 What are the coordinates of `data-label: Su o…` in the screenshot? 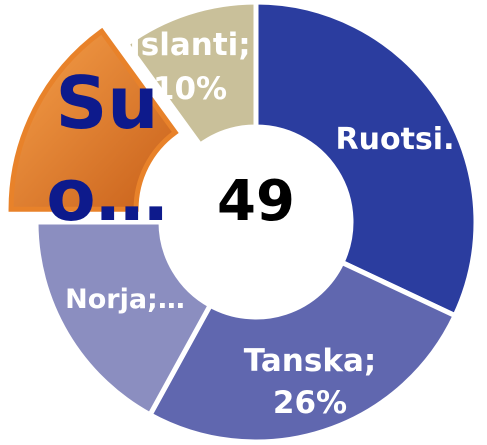 It's located at (106, 149).